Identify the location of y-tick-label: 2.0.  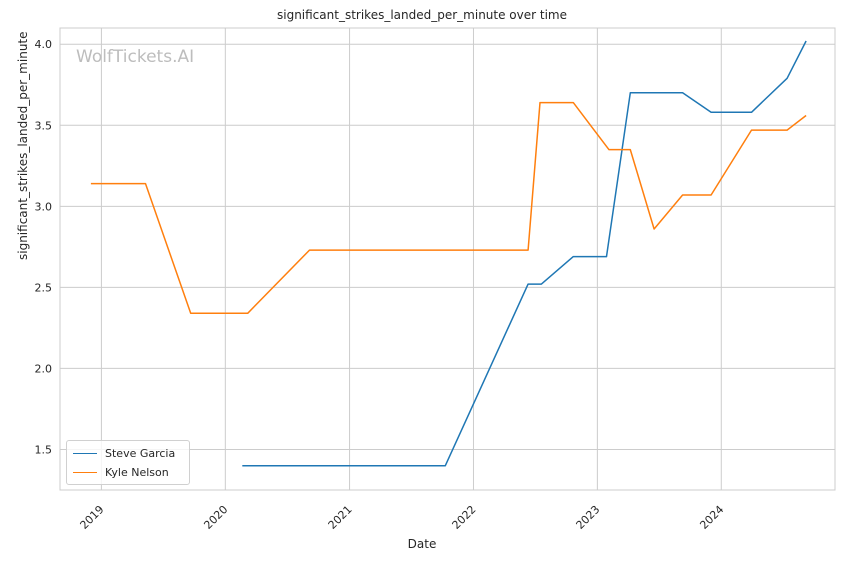
(44, 368).